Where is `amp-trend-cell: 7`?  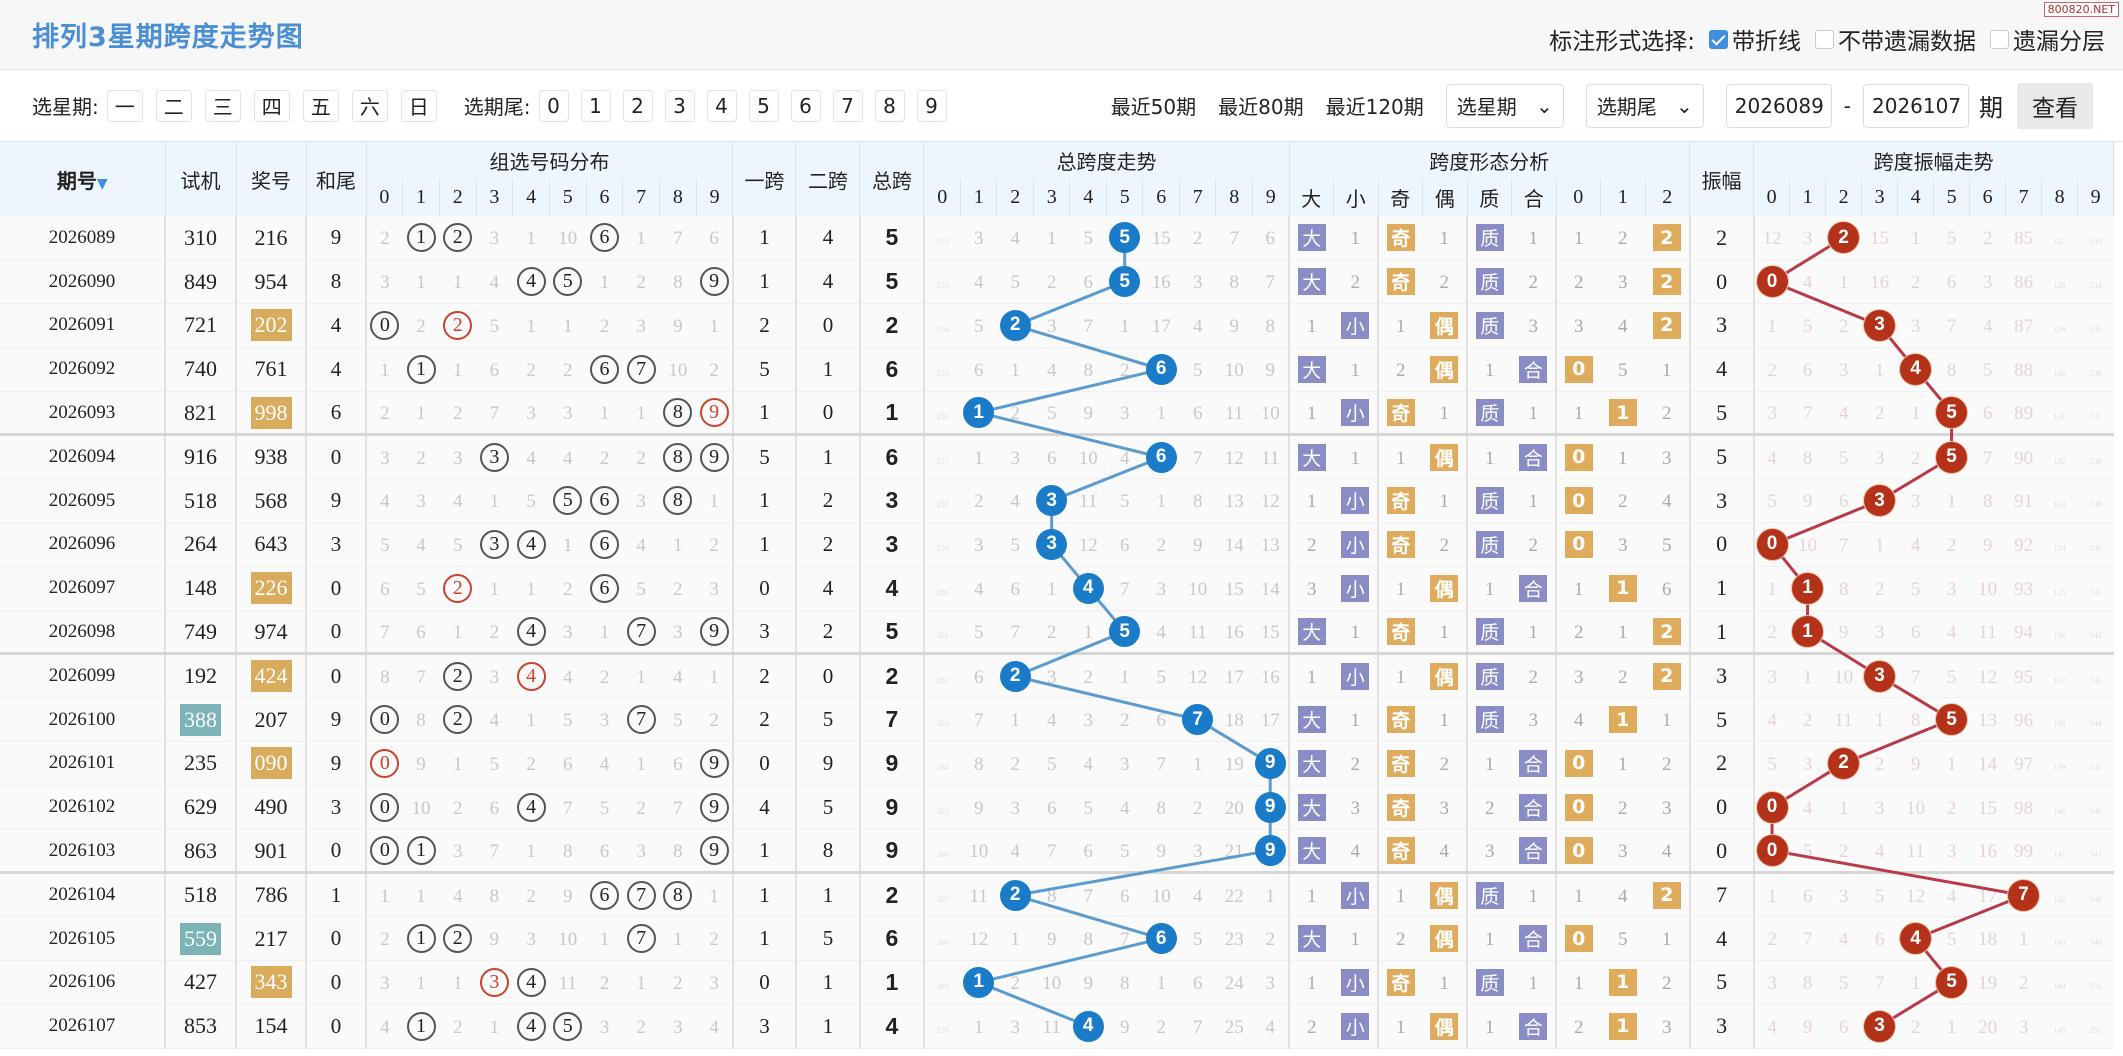
amp-trend-cell: 7 is located at coordinates (1915, 675).